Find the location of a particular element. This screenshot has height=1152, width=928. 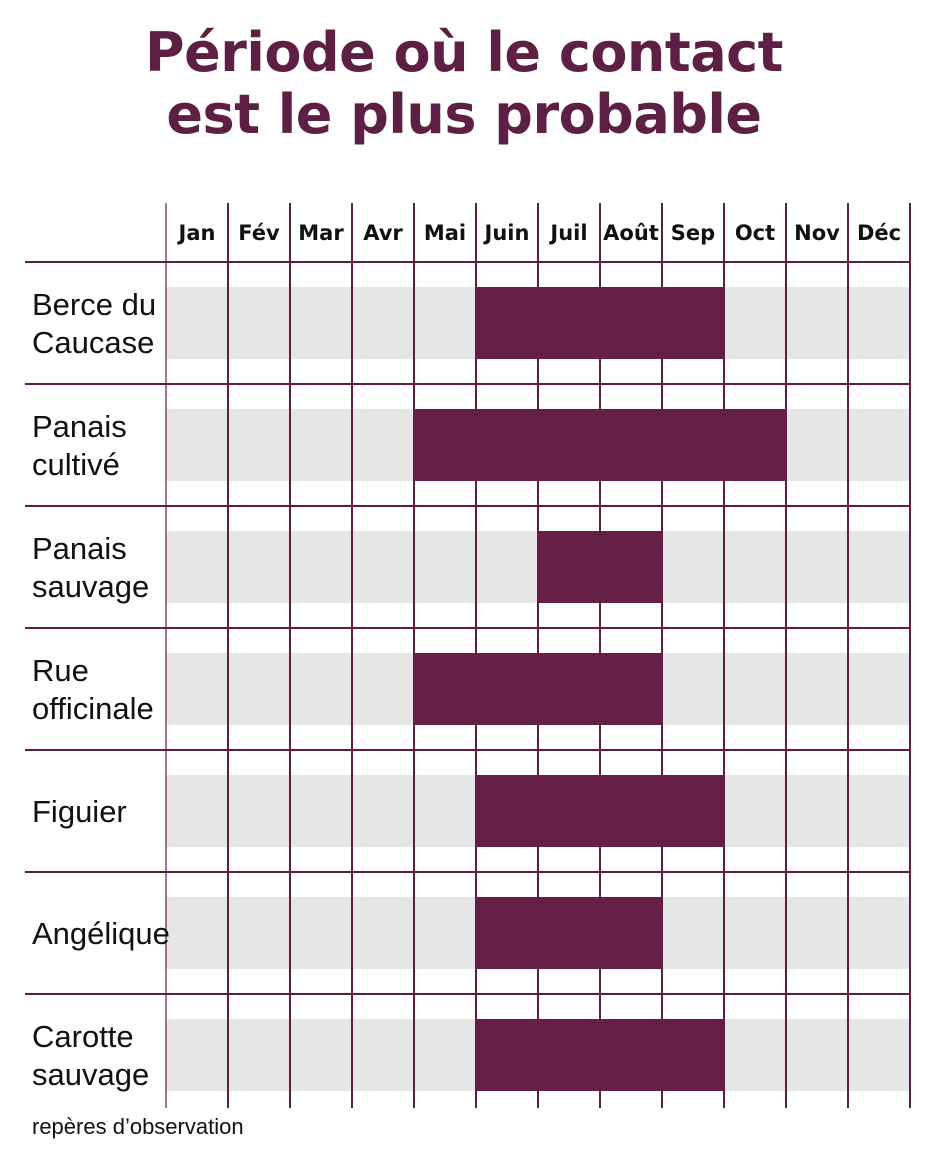

month-label: Fév is located at coordinates (259, 233).